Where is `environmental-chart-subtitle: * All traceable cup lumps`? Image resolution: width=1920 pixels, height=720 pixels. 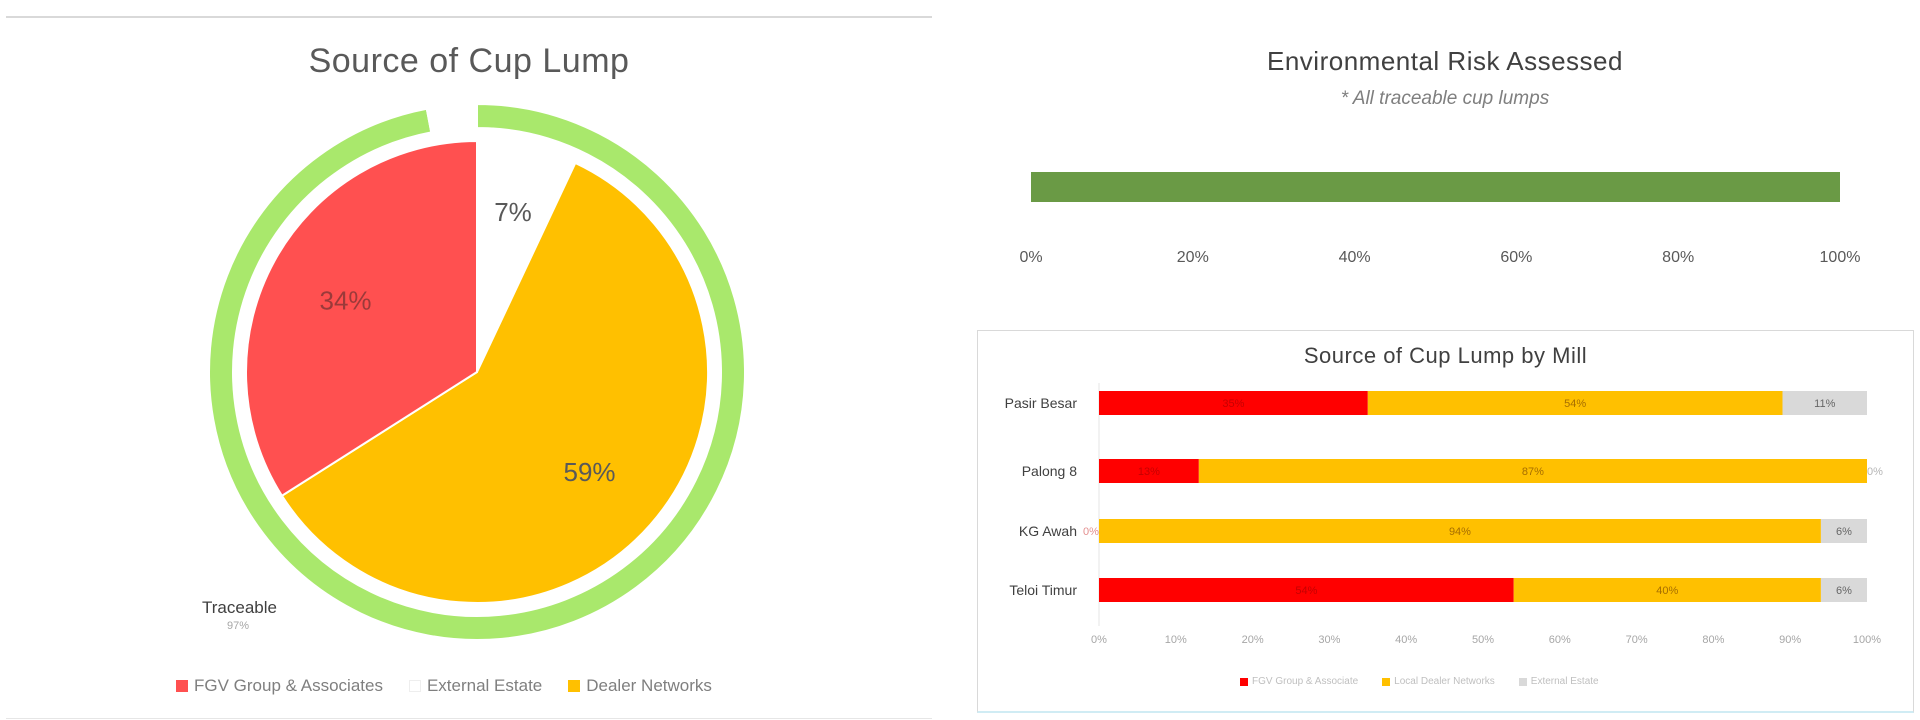
environmental-chart-subtitle: * All traceable cup lumps is located at coordinates (1445, 98).